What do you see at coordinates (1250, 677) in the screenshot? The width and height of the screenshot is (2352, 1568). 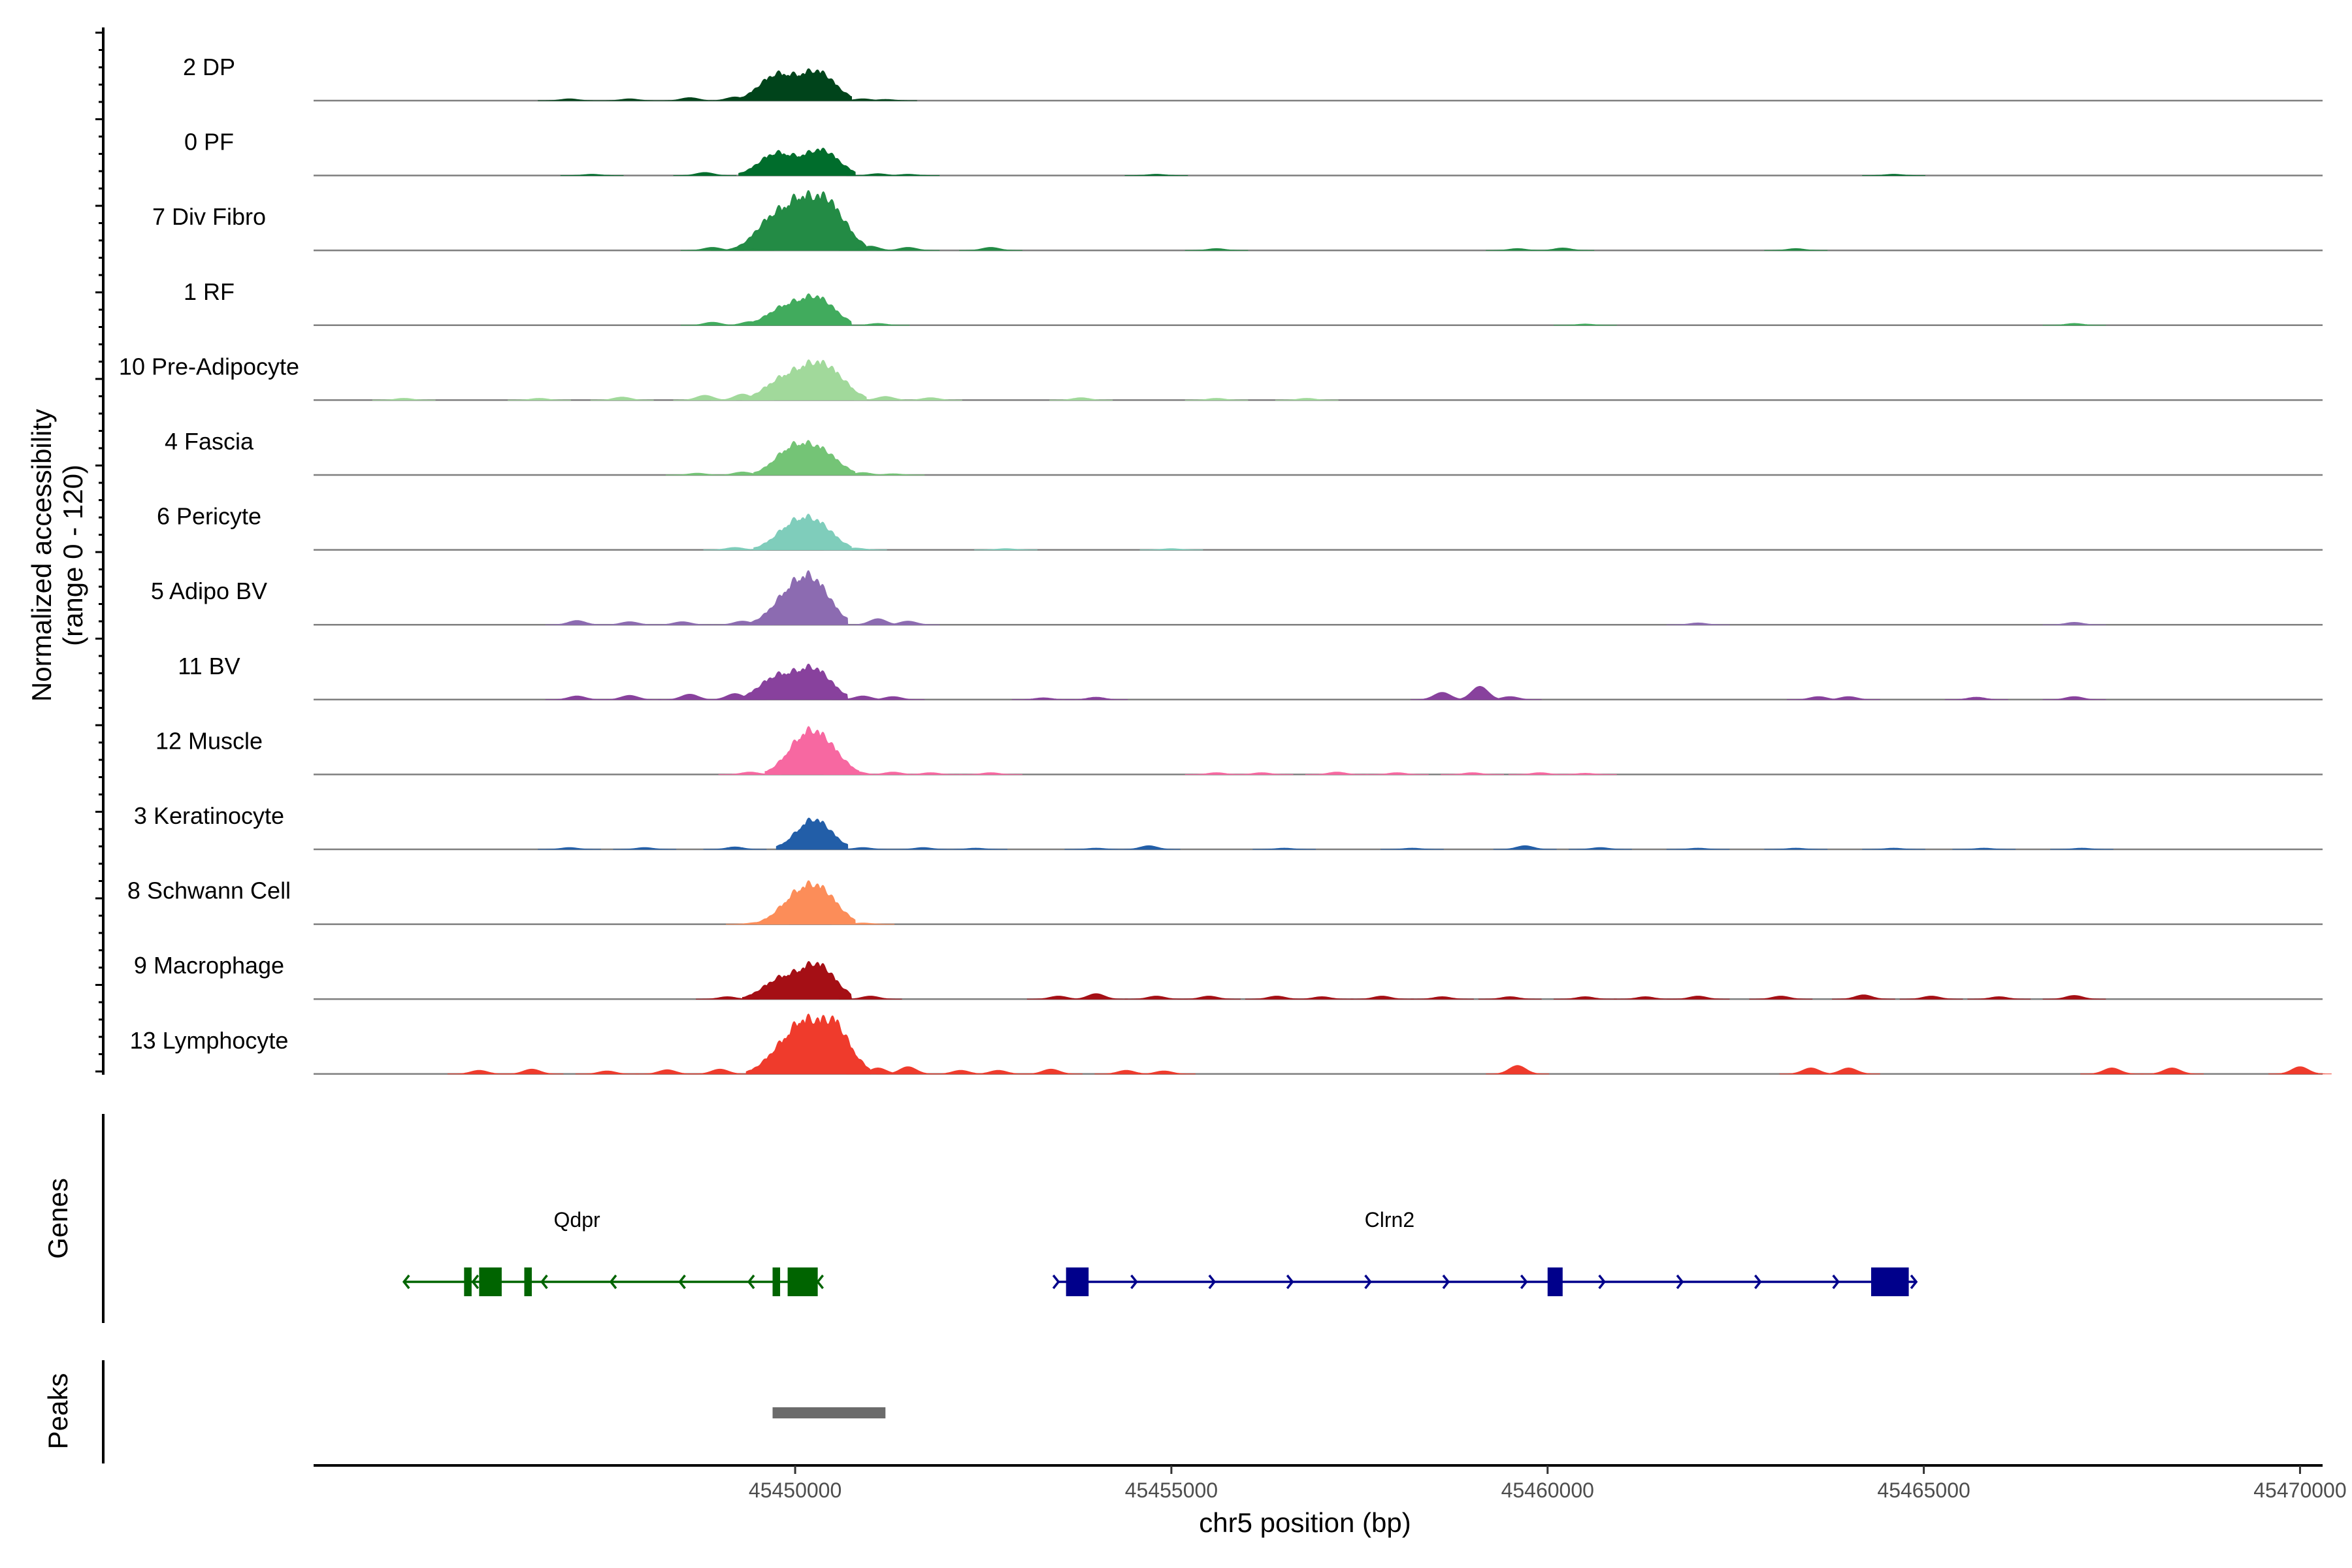 I see `track-9: 11 BV` at bounding box center [1250, 677].